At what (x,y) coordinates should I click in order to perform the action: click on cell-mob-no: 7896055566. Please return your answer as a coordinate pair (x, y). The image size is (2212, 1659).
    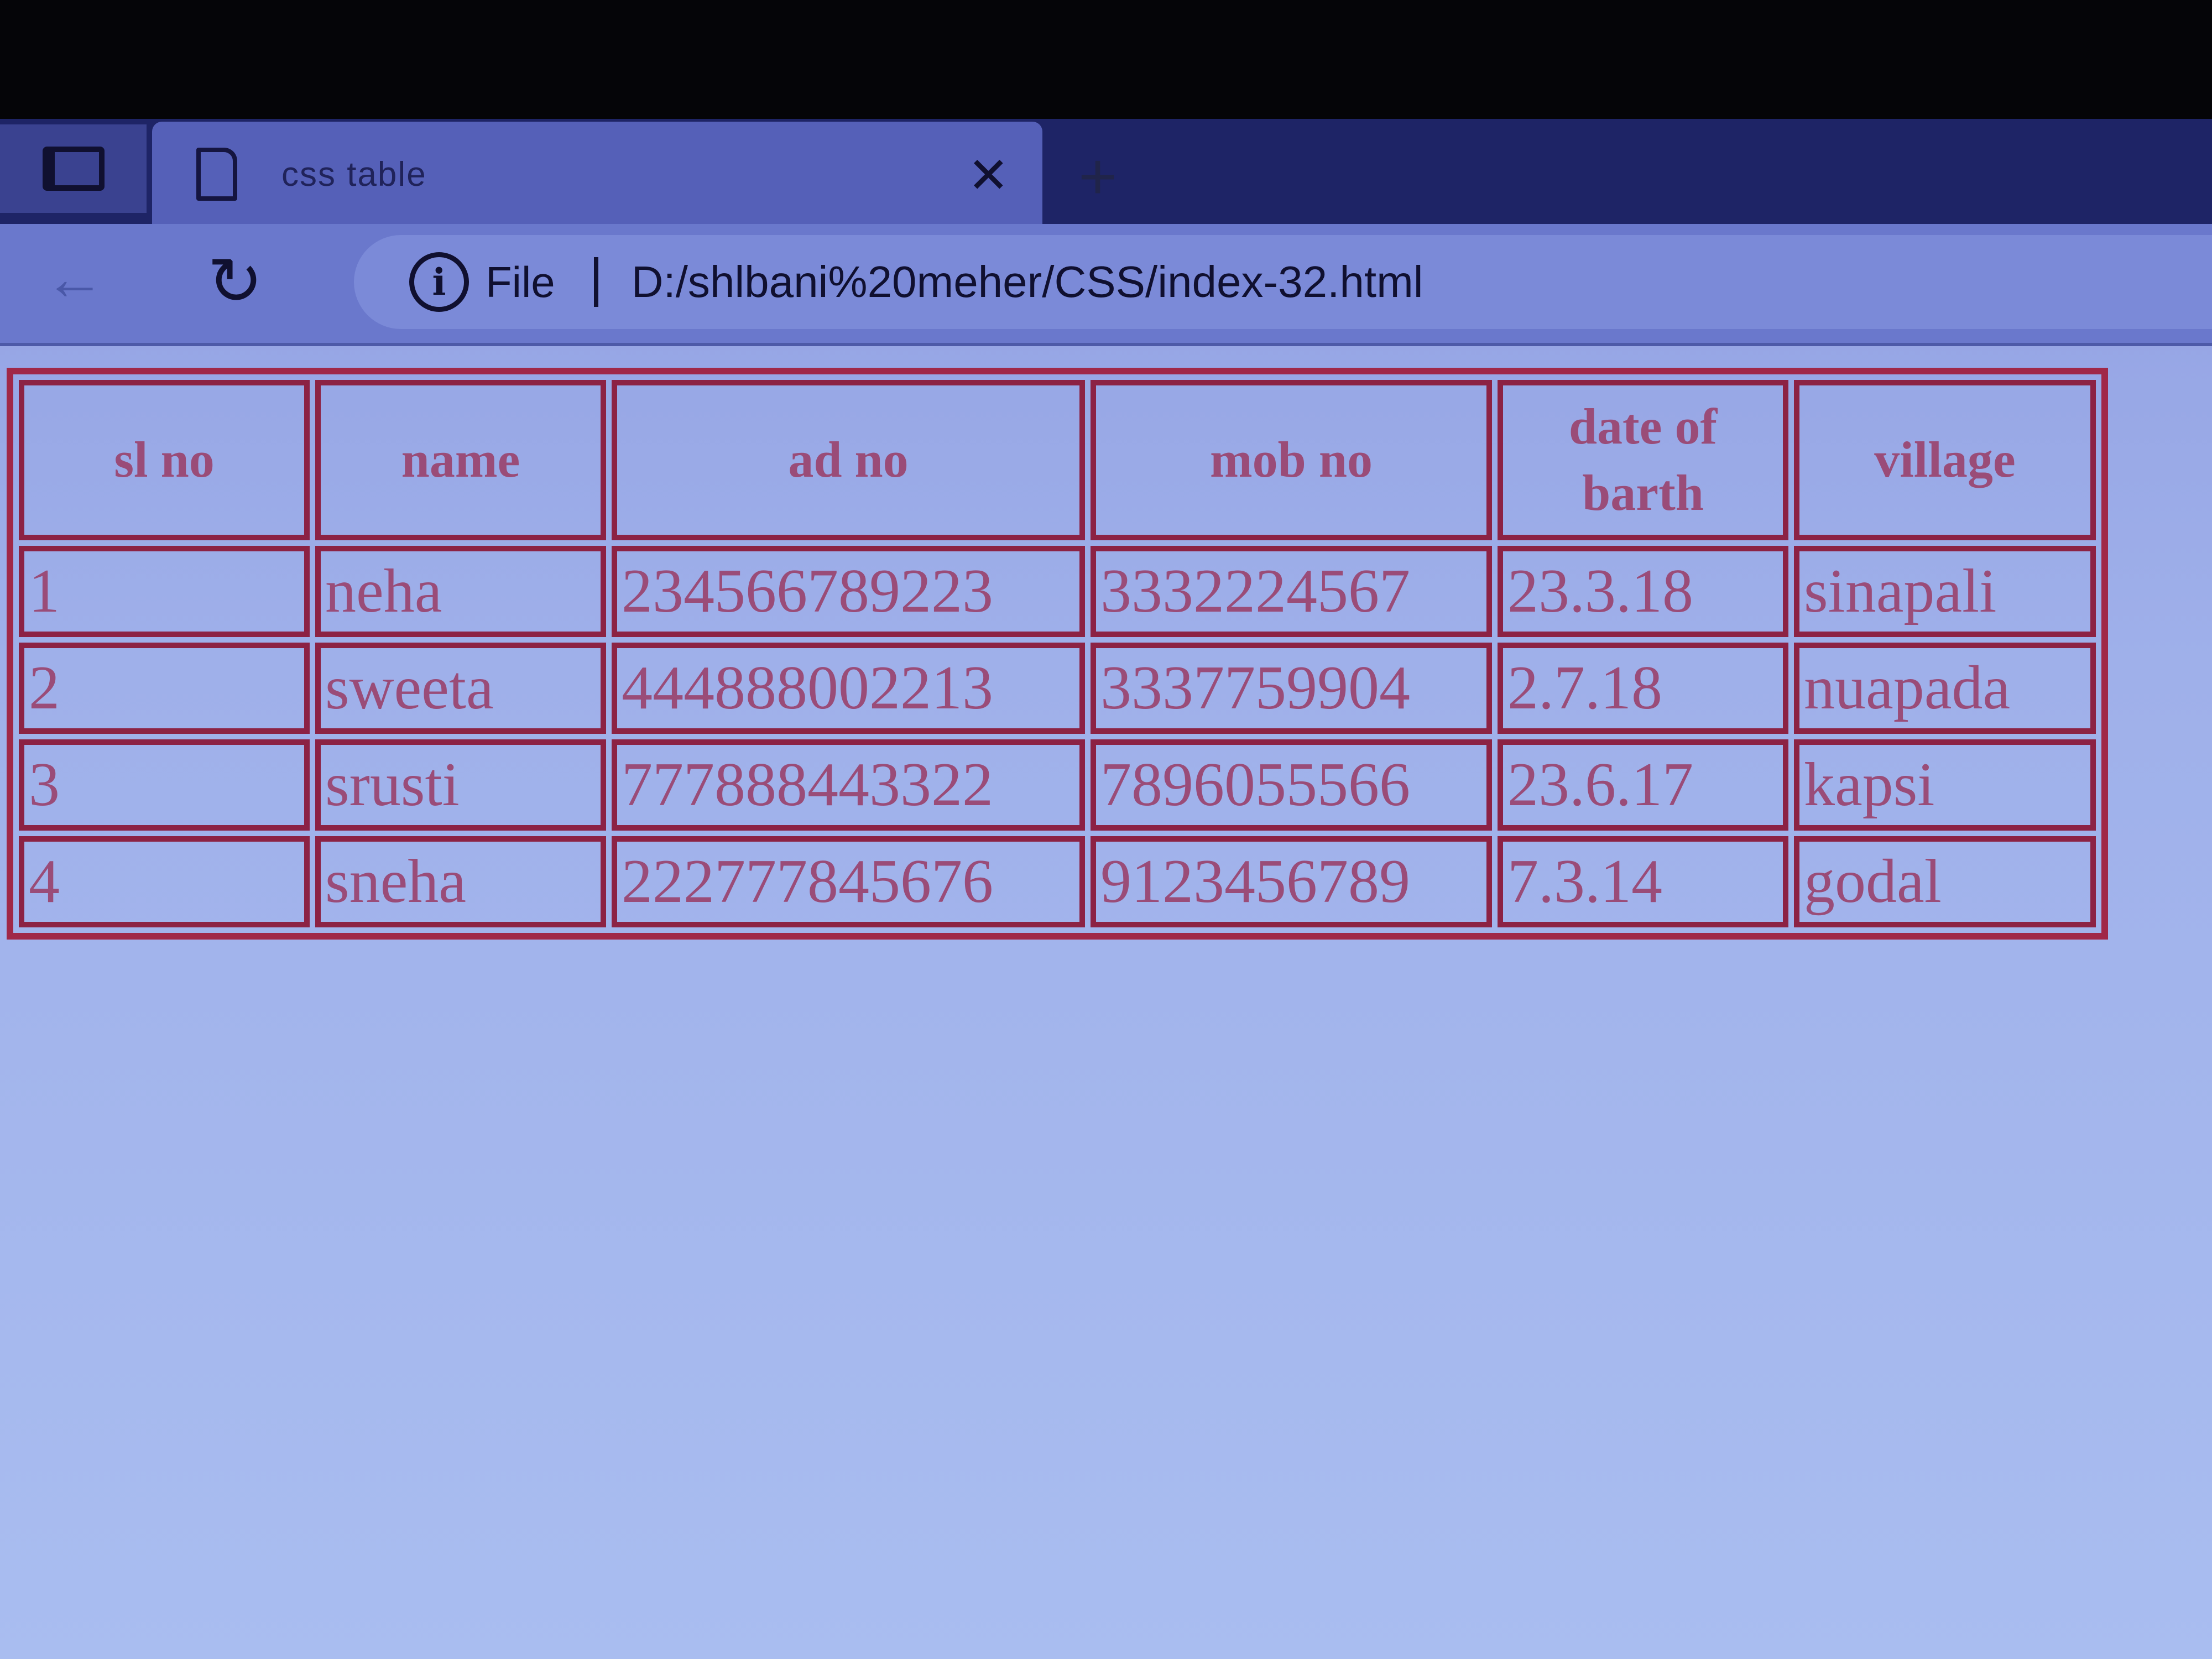
    Looking at the image, I should click on (1292, 785).